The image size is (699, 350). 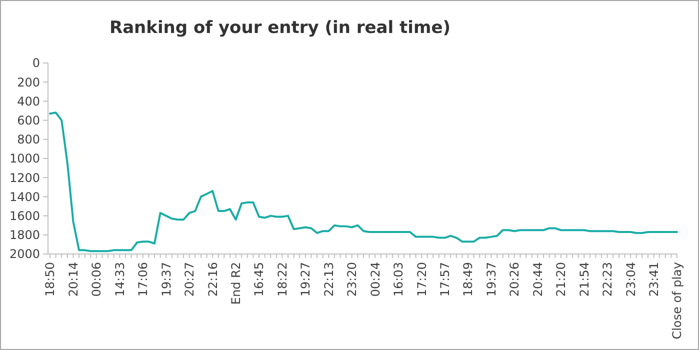 What do you see at coordinates (97, 279) in the screenshot?
I see `x-tick-label: 00:06` at bounding box center [97, 279].